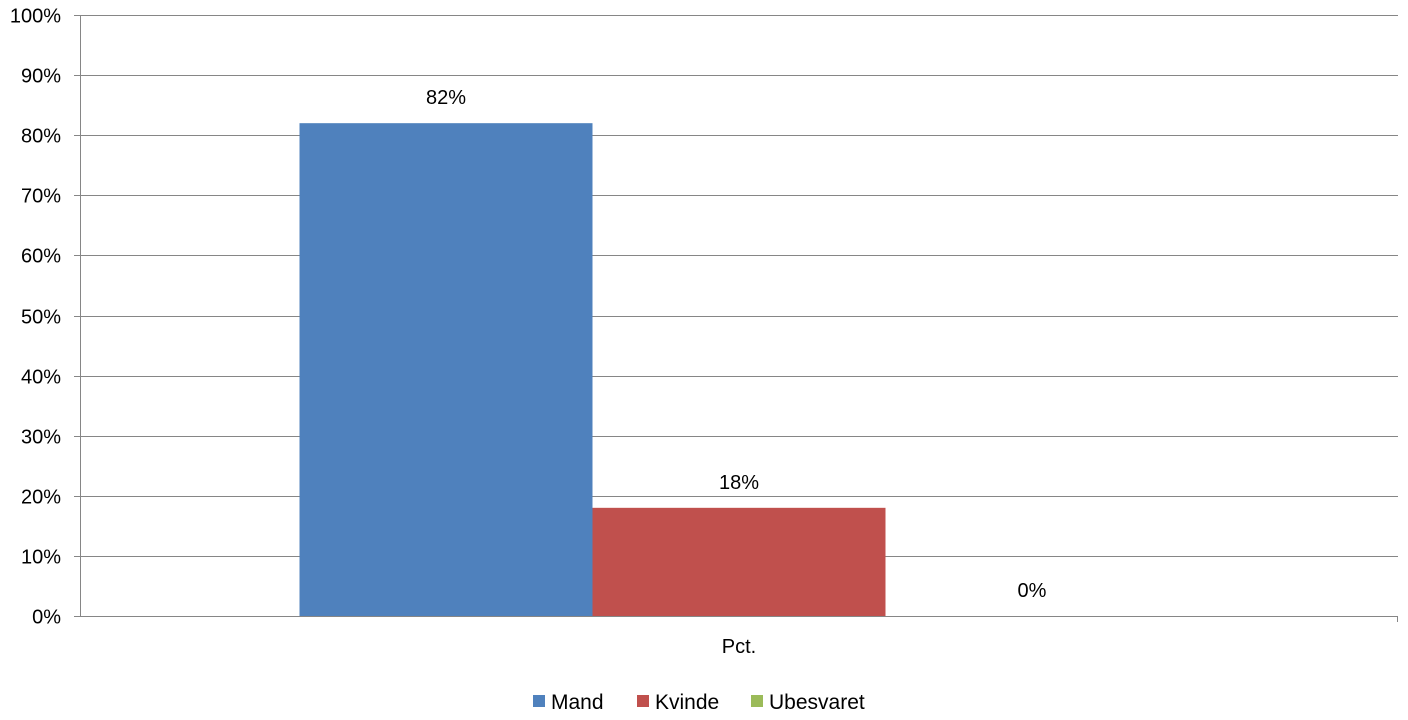  What do you see at coordinates (41, 378) in the screenshot?
I see `y-tick-label: 40%` at bounding box center [41, 378].